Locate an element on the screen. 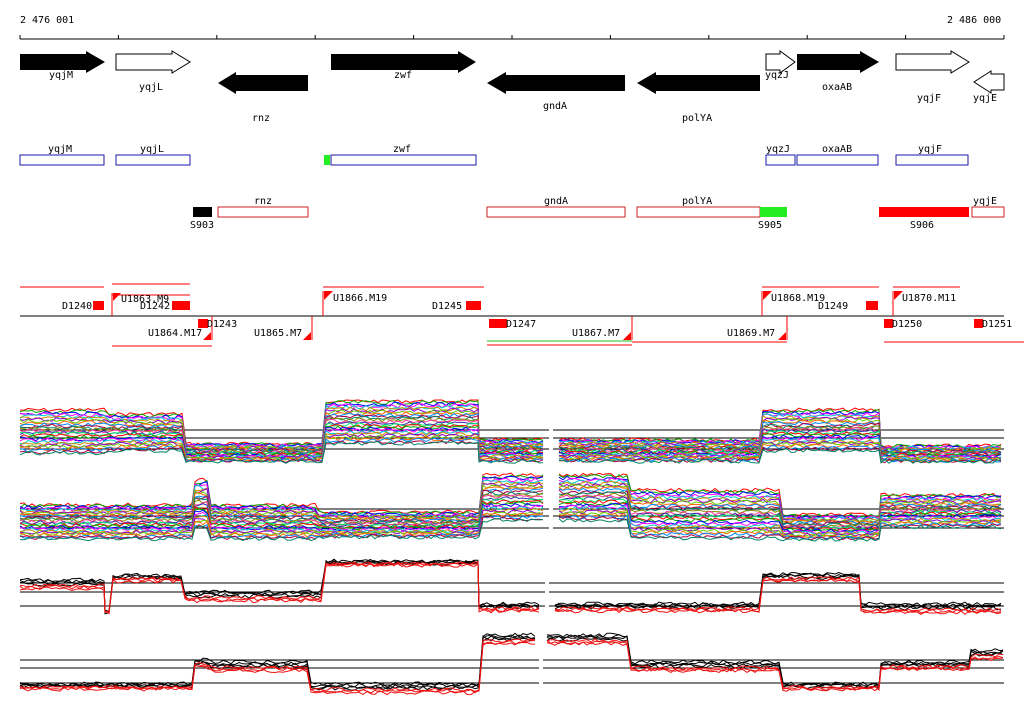 This screenshot has width=1024, height=714. d-feature-box-D1243 is located at coordinates (203, 323).